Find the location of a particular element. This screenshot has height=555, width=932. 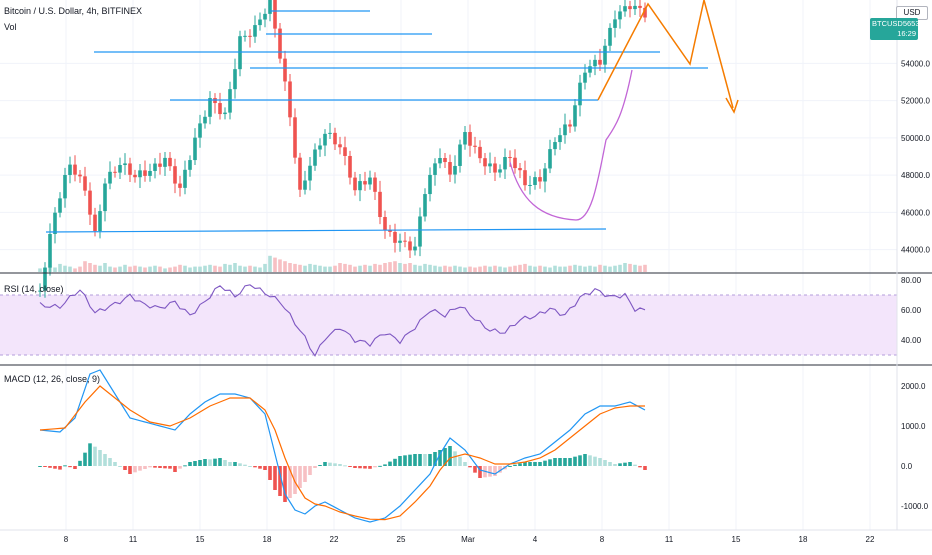

rsi-line is located at coordinates (342, 320).